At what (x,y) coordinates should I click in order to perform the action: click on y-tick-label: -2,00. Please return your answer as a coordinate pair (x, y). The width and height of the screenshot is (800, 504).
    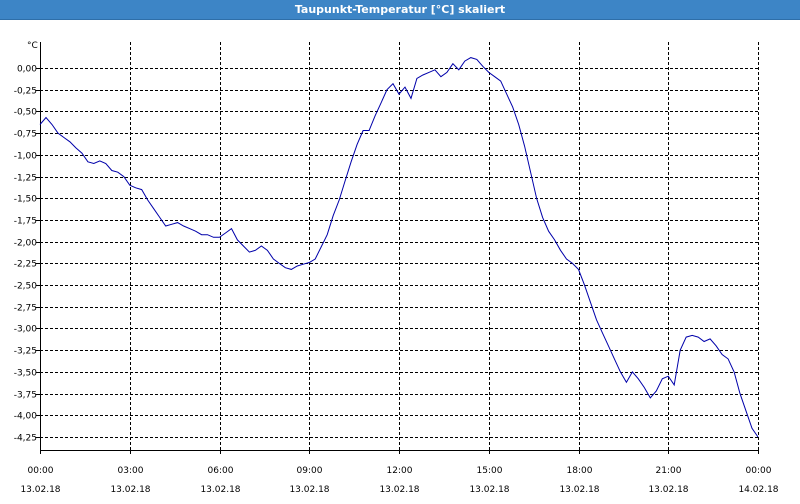
    Looking at the image, I should click on (26, 244).